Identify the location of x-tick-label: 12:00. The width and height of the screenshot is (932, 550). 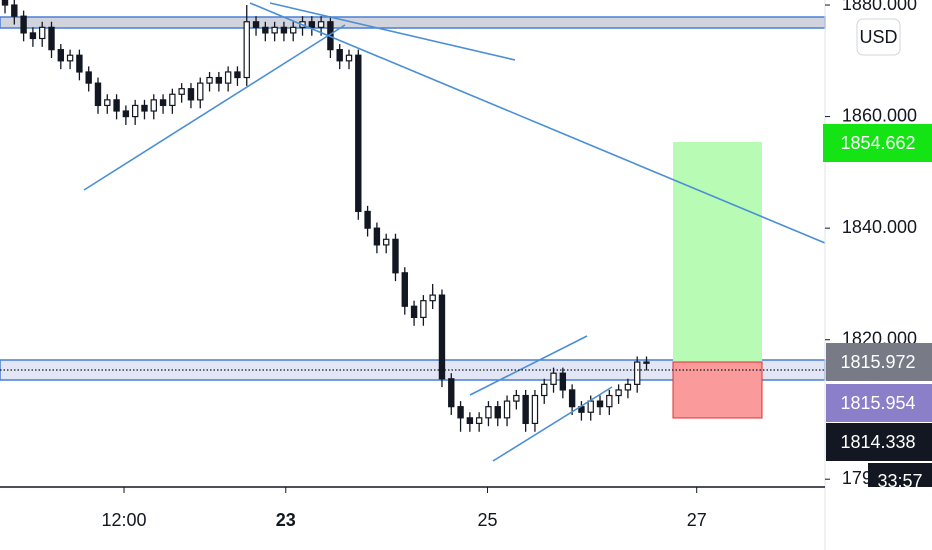
(123, 520).